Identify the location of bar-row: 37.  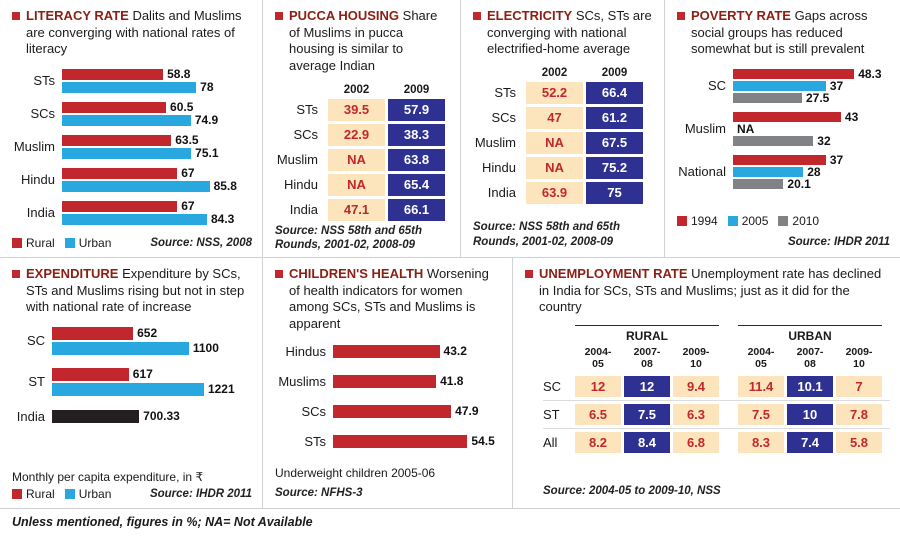
(811, 160).